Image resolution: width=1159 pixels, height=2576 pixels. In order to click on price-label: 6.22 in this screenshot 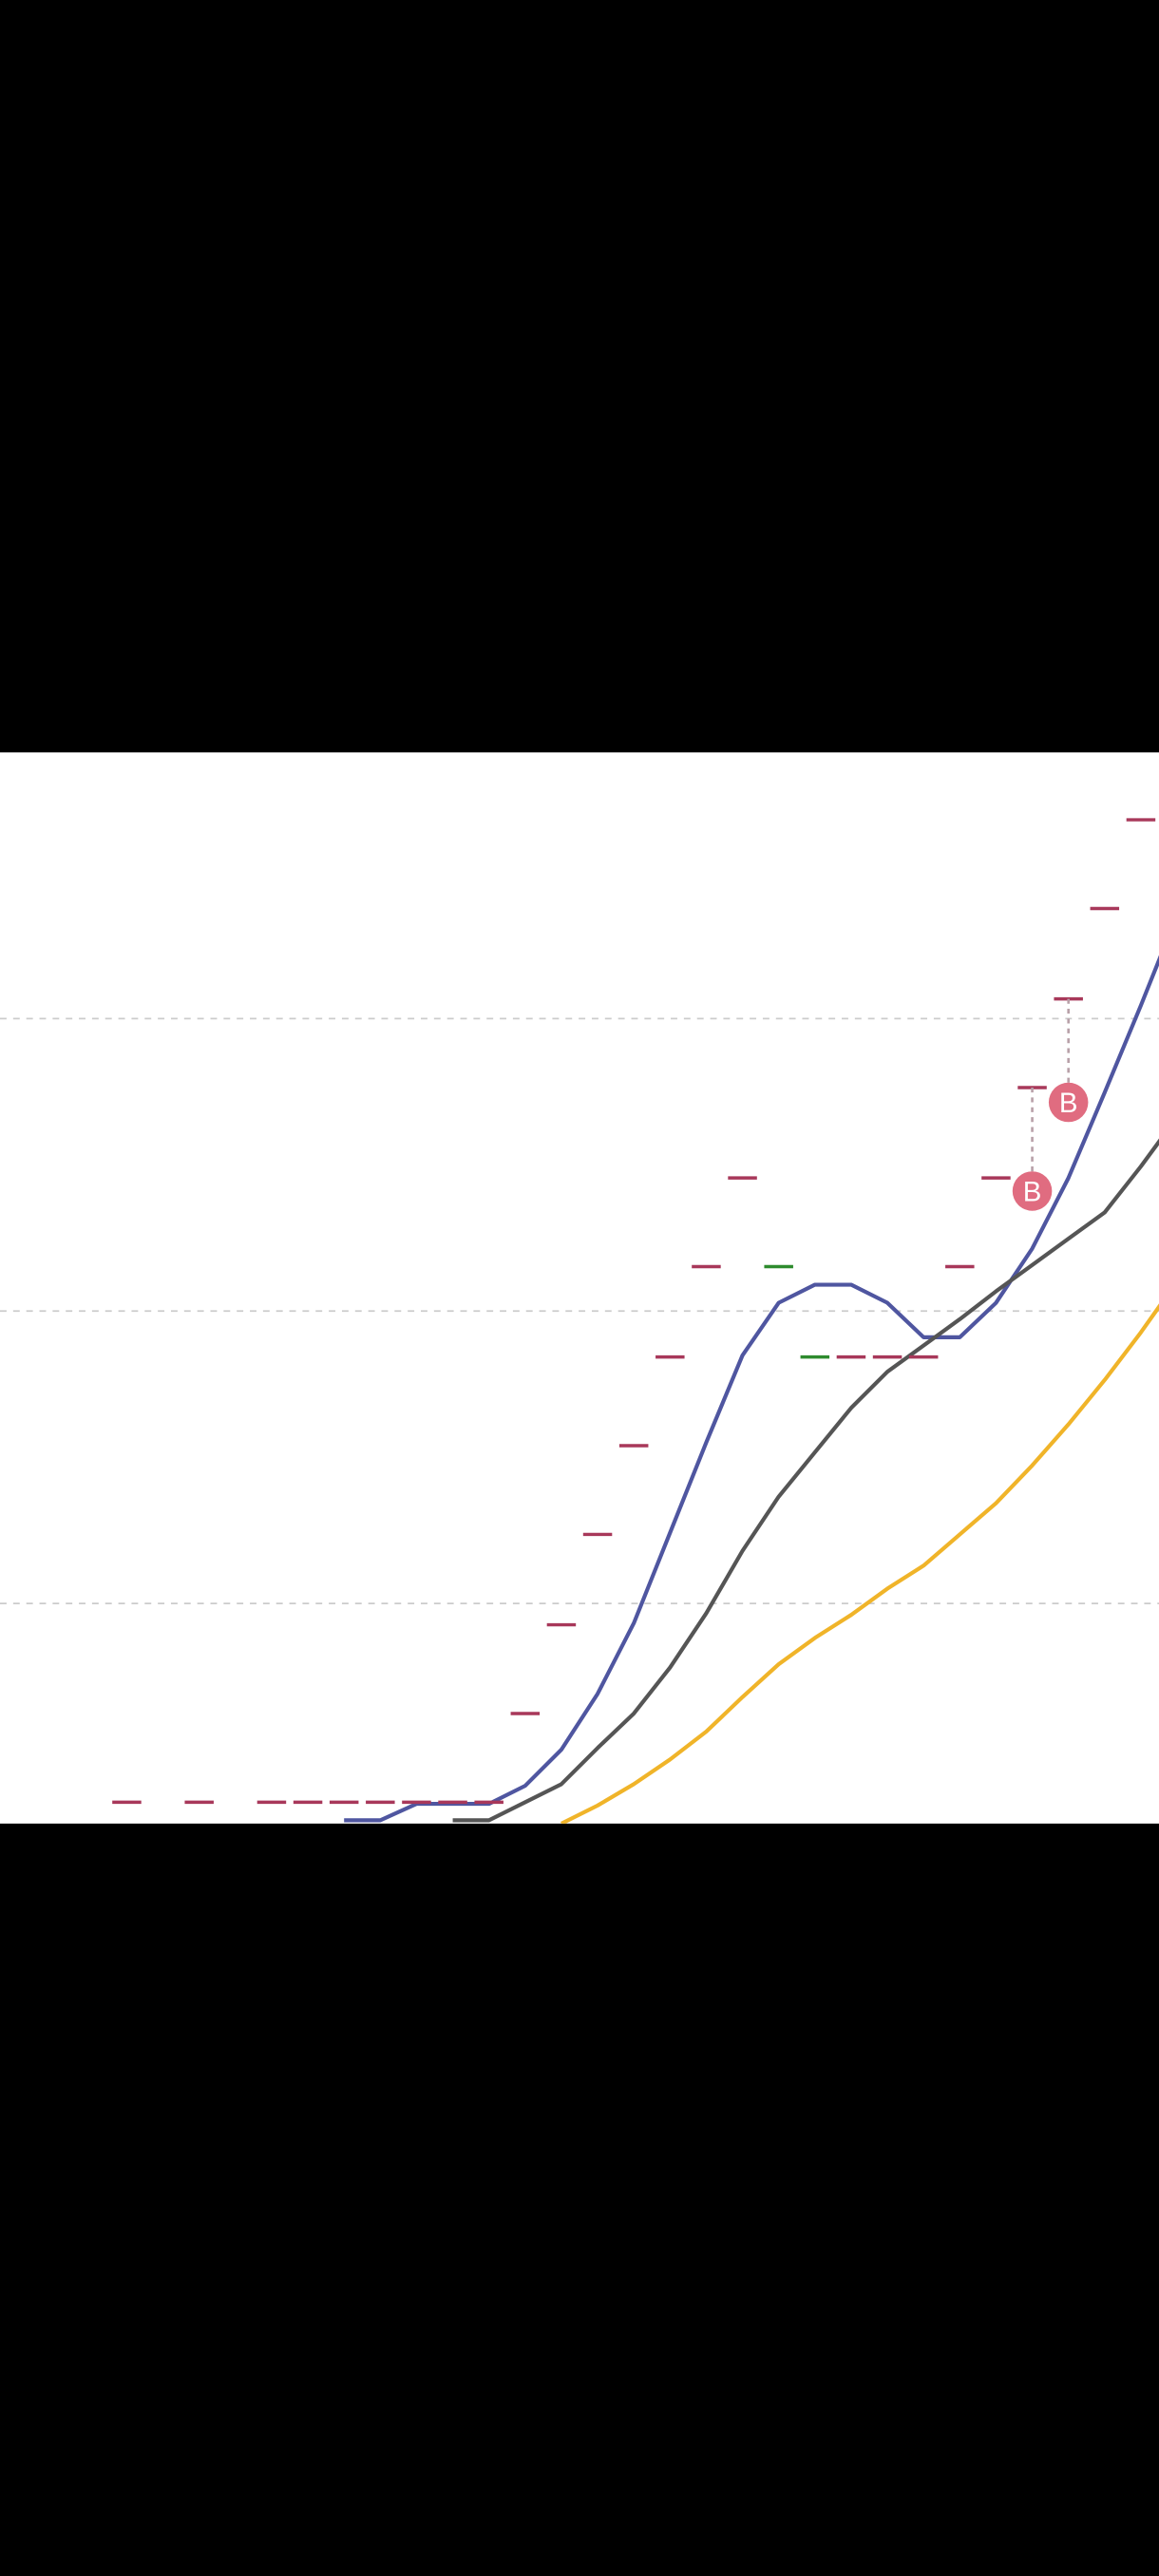, I will do `click(1092, 728)`.